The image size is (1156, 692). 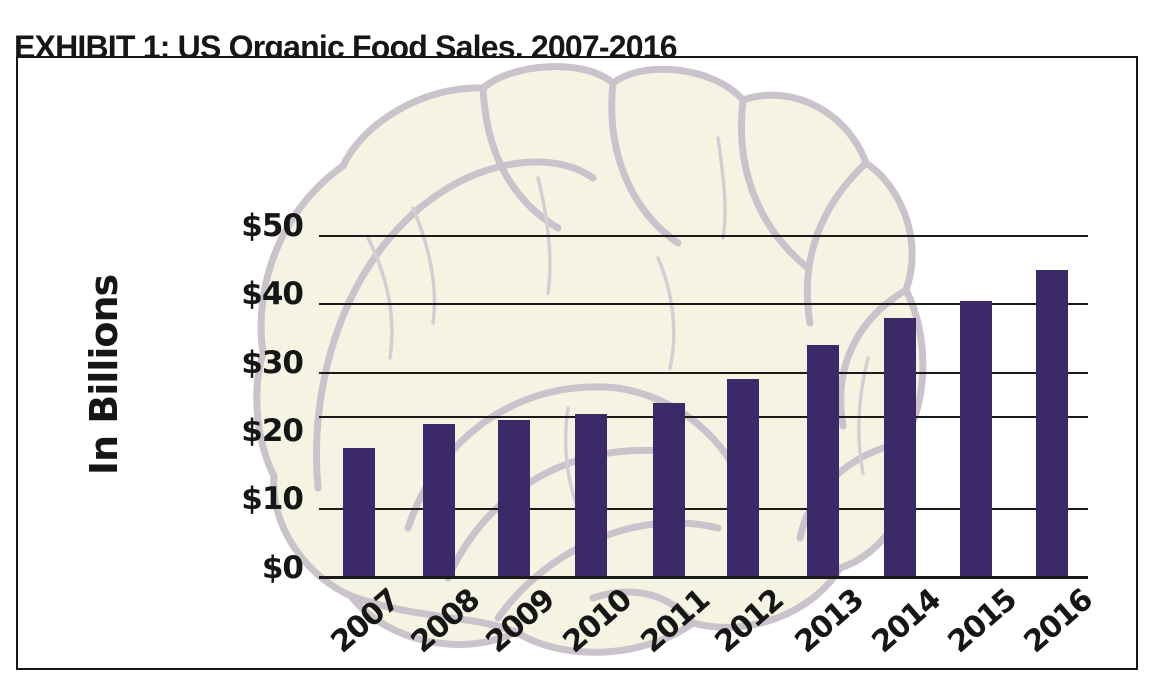 I want to click on bar-2009, so click(x=514, y=500).